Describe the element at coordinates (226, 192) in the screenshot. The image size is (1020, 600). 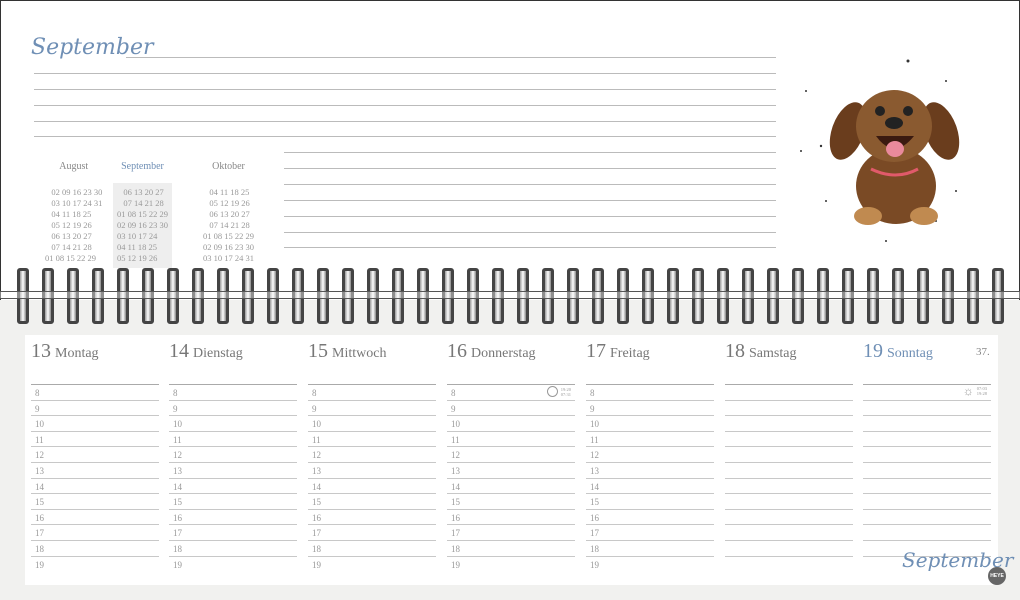
I see `mini-calendar-row: 04 11 18 25` at that location.